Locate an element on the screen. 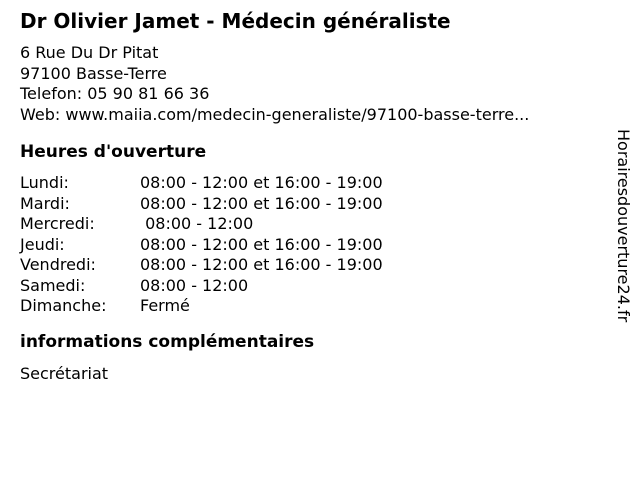 The image size is (640, 480). hours-row-wednesday: Mercredi: 08:00 - 12:00 is located at coordinates (201, 224).